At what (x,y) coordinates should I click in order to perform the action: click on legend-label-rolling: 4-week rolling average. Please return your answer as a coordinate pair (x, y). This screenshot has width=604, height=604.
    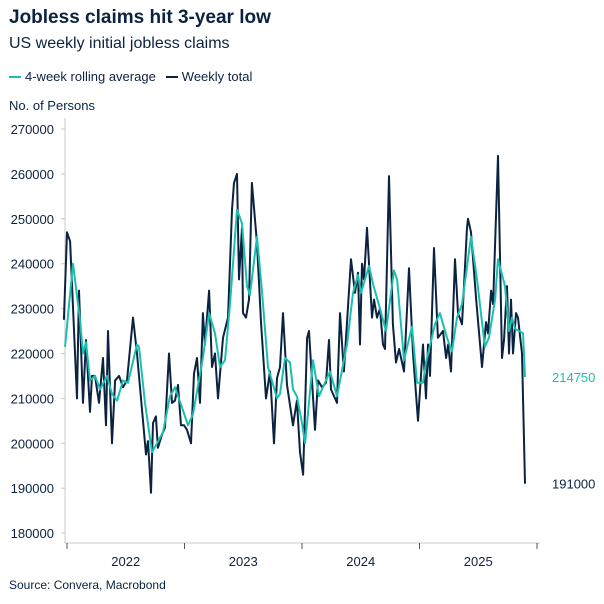
    Looking at the image, I should click on (90, 76).